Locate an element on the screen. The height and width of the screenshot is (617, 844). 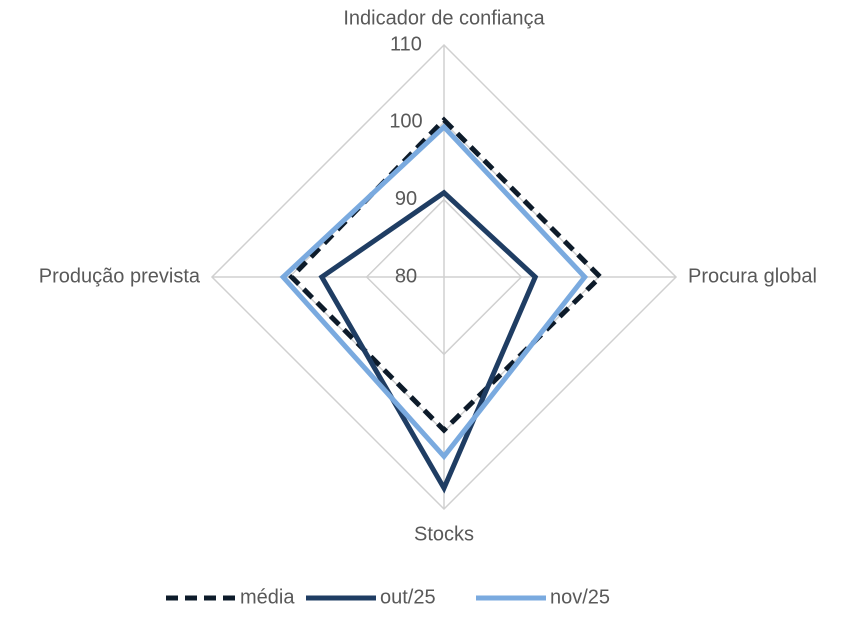
category-label: Indicador de confiança is located at coordinates (444, 18).